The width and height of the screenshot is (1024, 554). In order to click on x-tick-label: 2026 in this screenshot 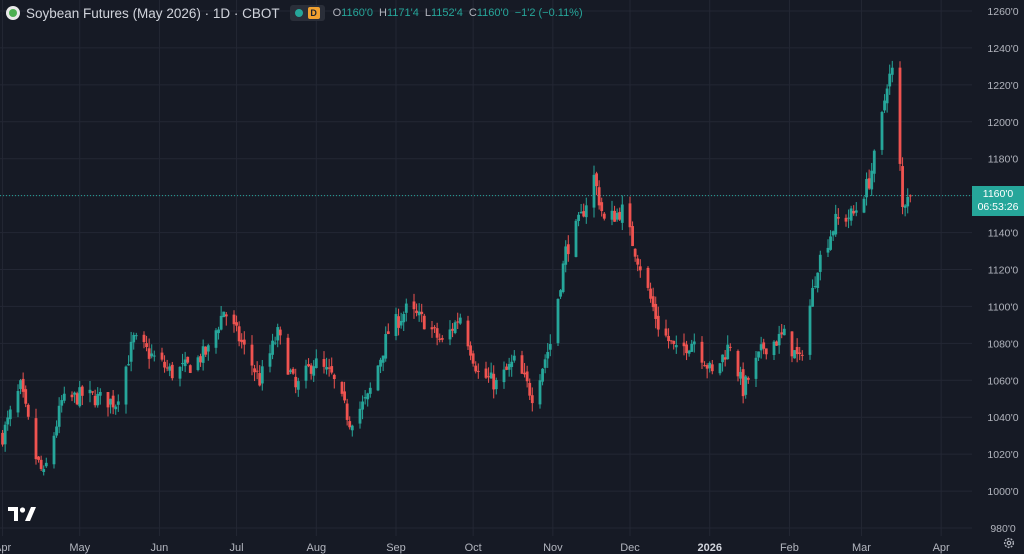, I will do `click(709, 548)`.